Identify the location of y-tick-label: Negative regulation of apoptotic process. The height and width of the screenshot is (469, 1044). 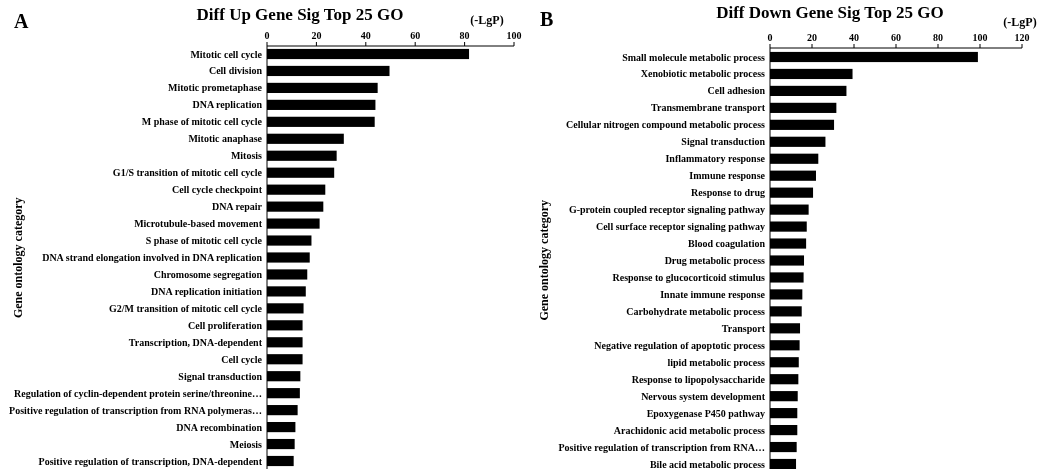
(680, 345).